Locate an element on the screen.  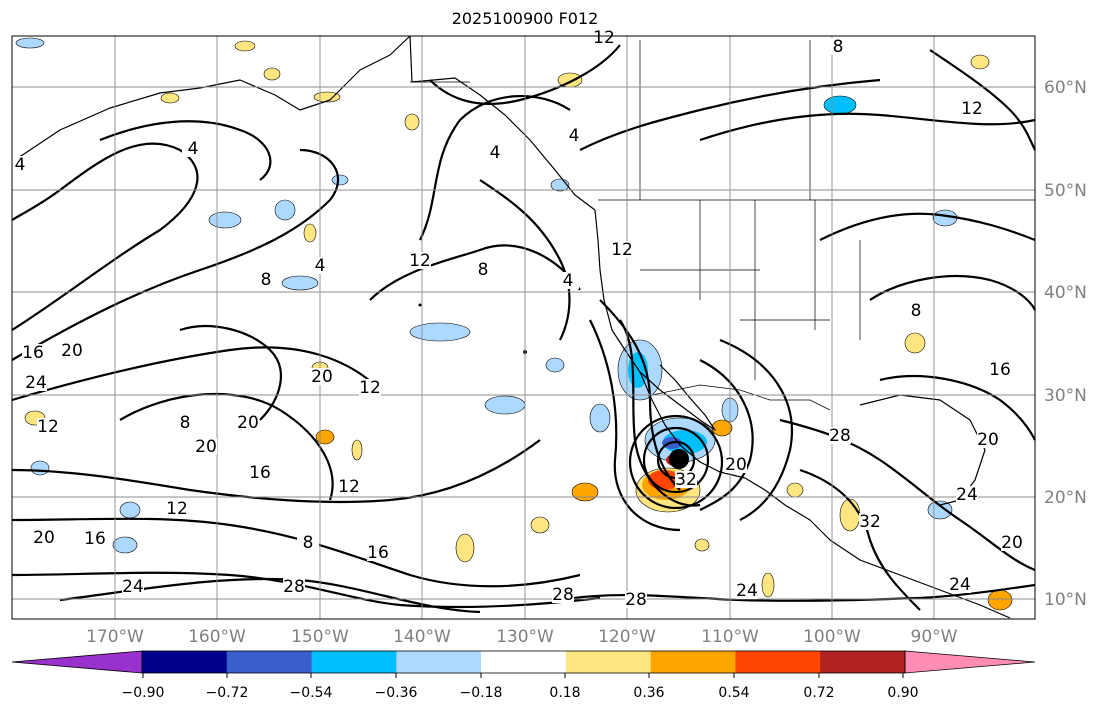
contour-label: 32 is located at coordinates (870, 522).